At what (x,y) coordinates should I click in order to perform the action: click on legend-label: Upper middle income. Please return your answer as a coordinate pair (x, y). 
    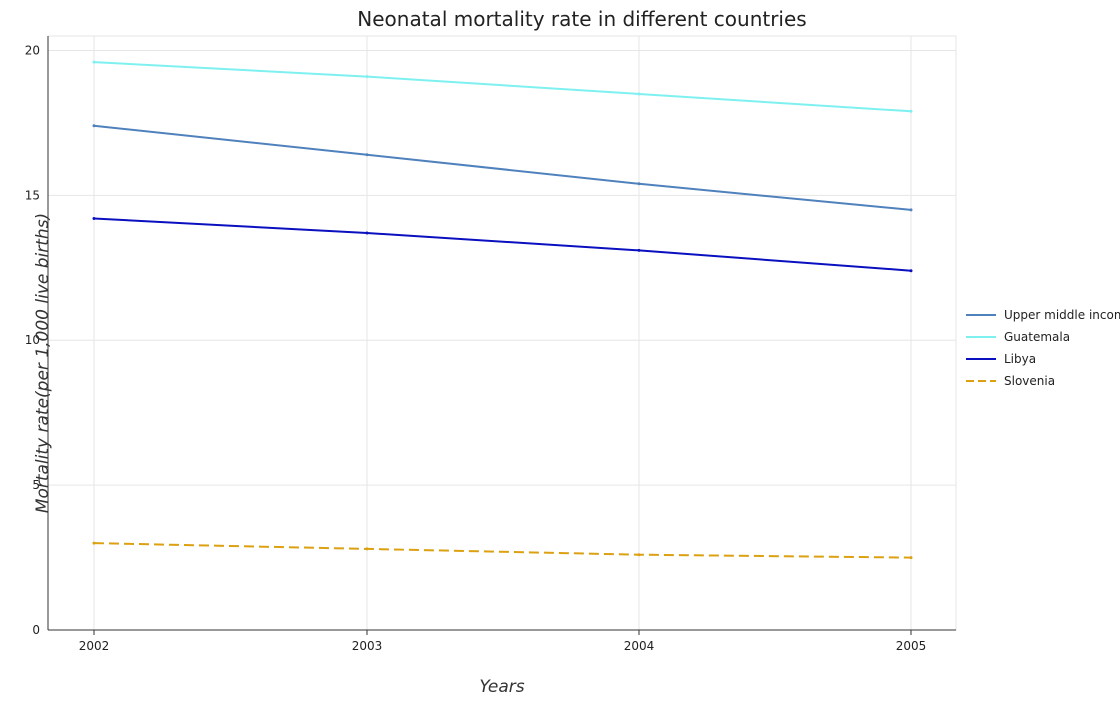
    Looking at the image, I should click on (1062, 315).